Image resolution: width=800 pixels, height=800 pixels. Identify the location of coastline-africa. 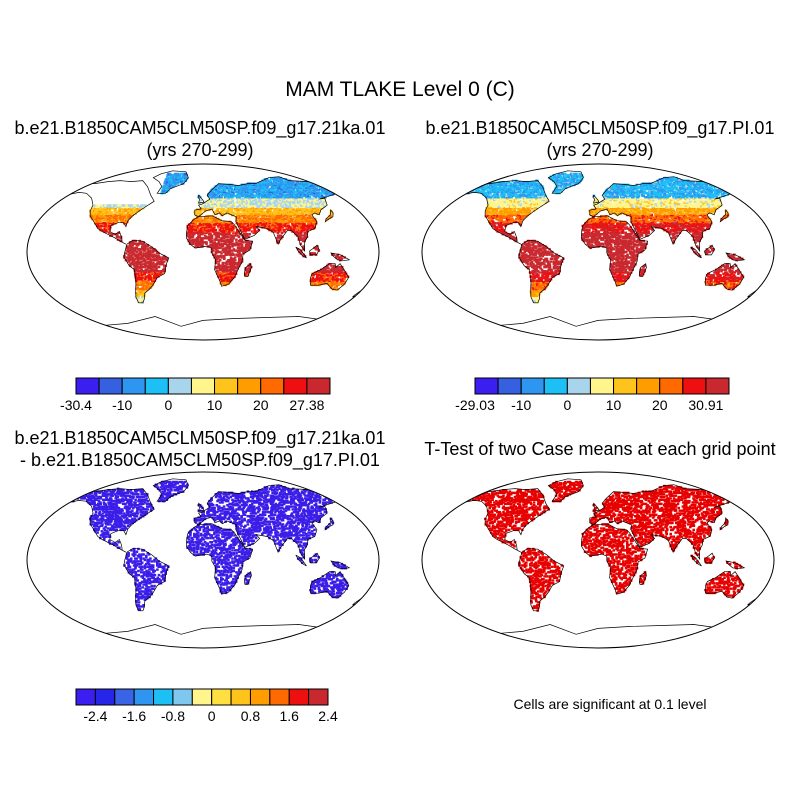
(220, 251).